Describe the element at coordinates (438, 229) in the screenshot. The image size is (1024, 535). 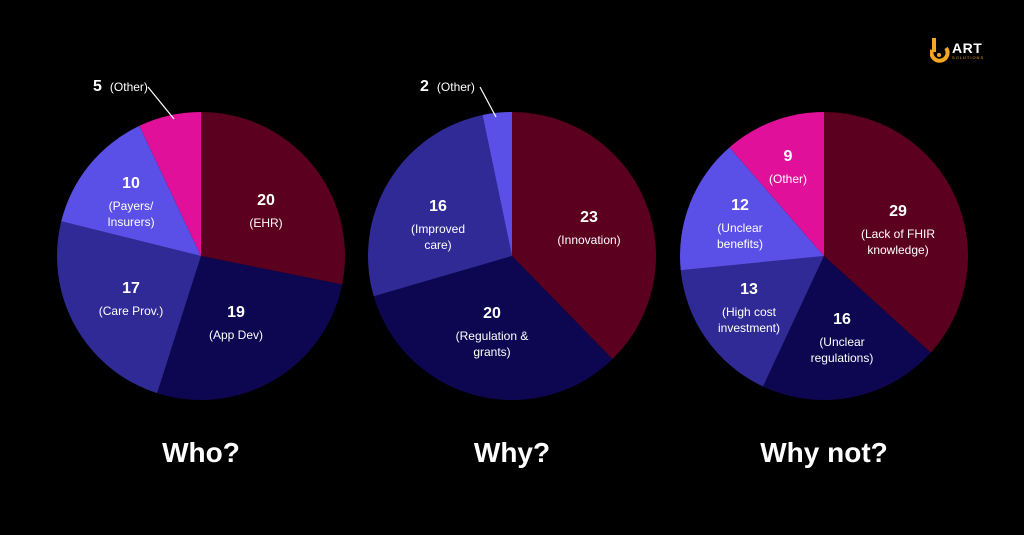
I see `slice-label: (Improved` at that location.